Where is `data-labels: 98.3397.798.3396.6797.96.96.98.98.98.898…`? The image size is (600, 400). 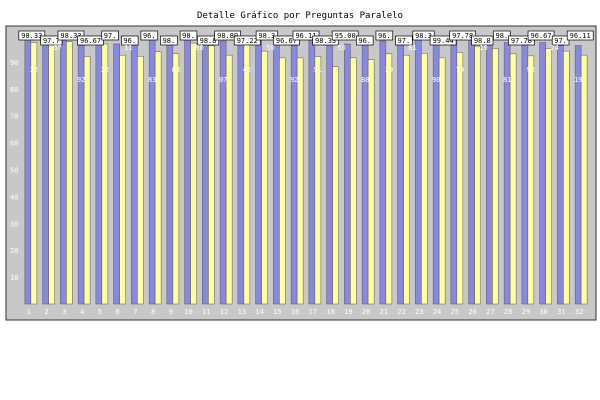
data-labels: 98.3397.798.3396.6797.96.96.98.98.98.898… is located at coordinates (306, 57).